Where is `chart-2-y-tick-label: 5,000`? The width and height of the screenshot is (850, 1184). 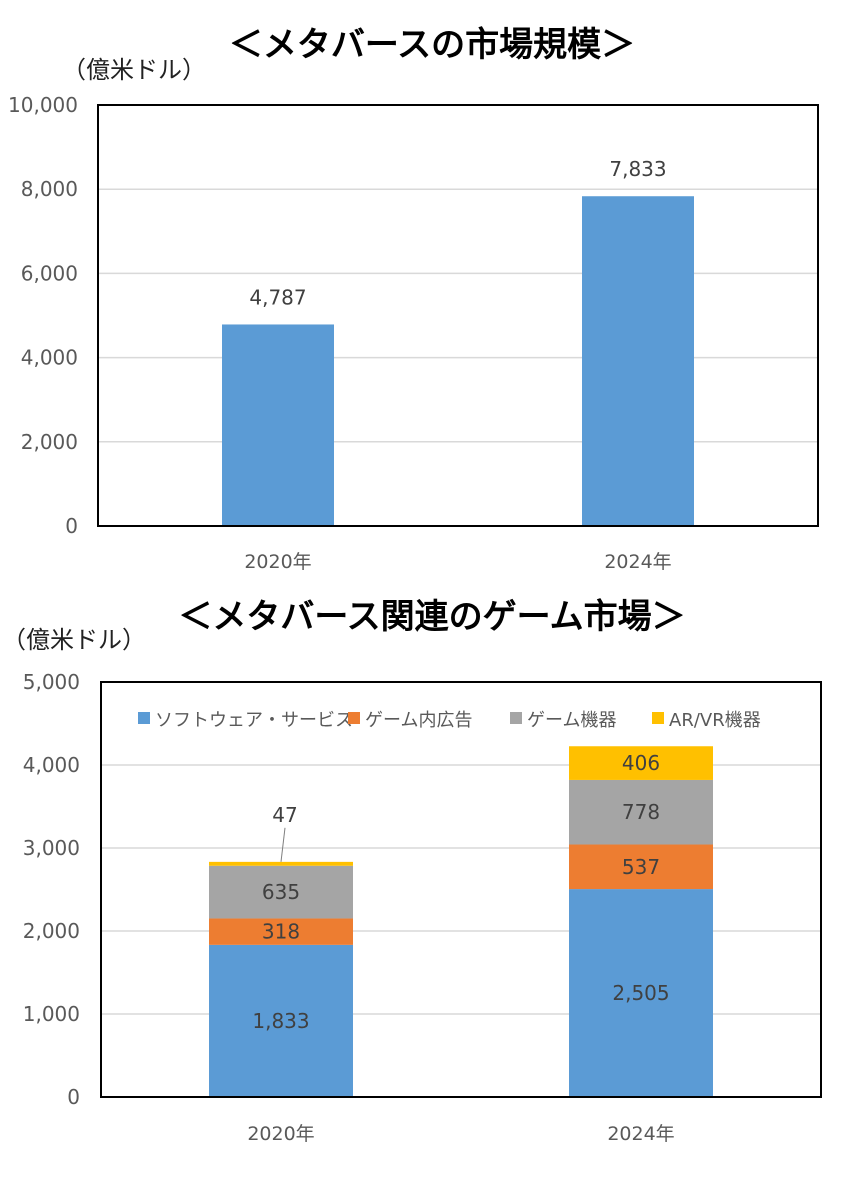 chart-2-y-tick-label: 5,000 is located at coordinates (51, 682).